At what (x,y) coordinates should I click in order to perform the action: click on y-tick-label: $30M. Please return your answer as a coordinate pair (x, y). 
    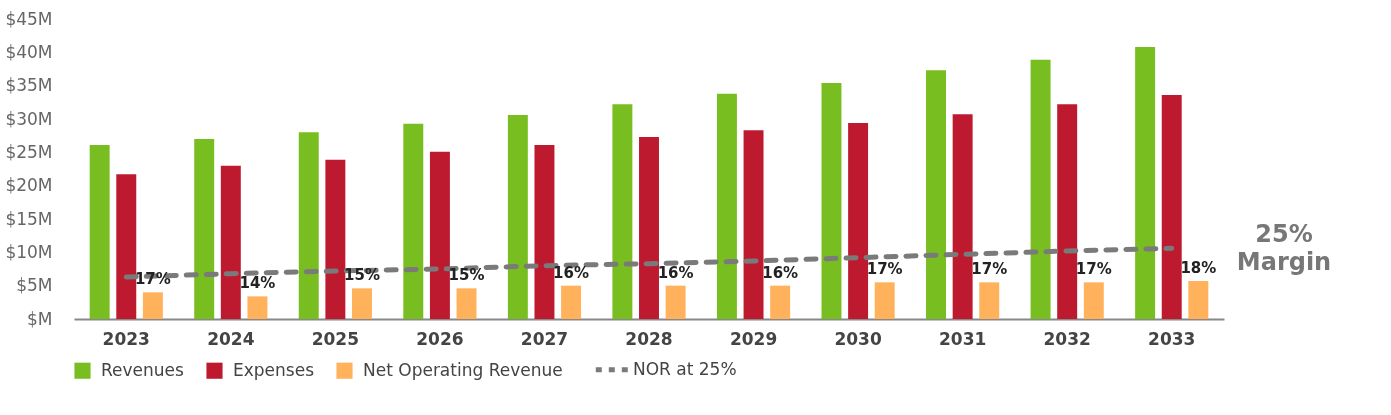
    Looking at the image, I should click on (29, 118).